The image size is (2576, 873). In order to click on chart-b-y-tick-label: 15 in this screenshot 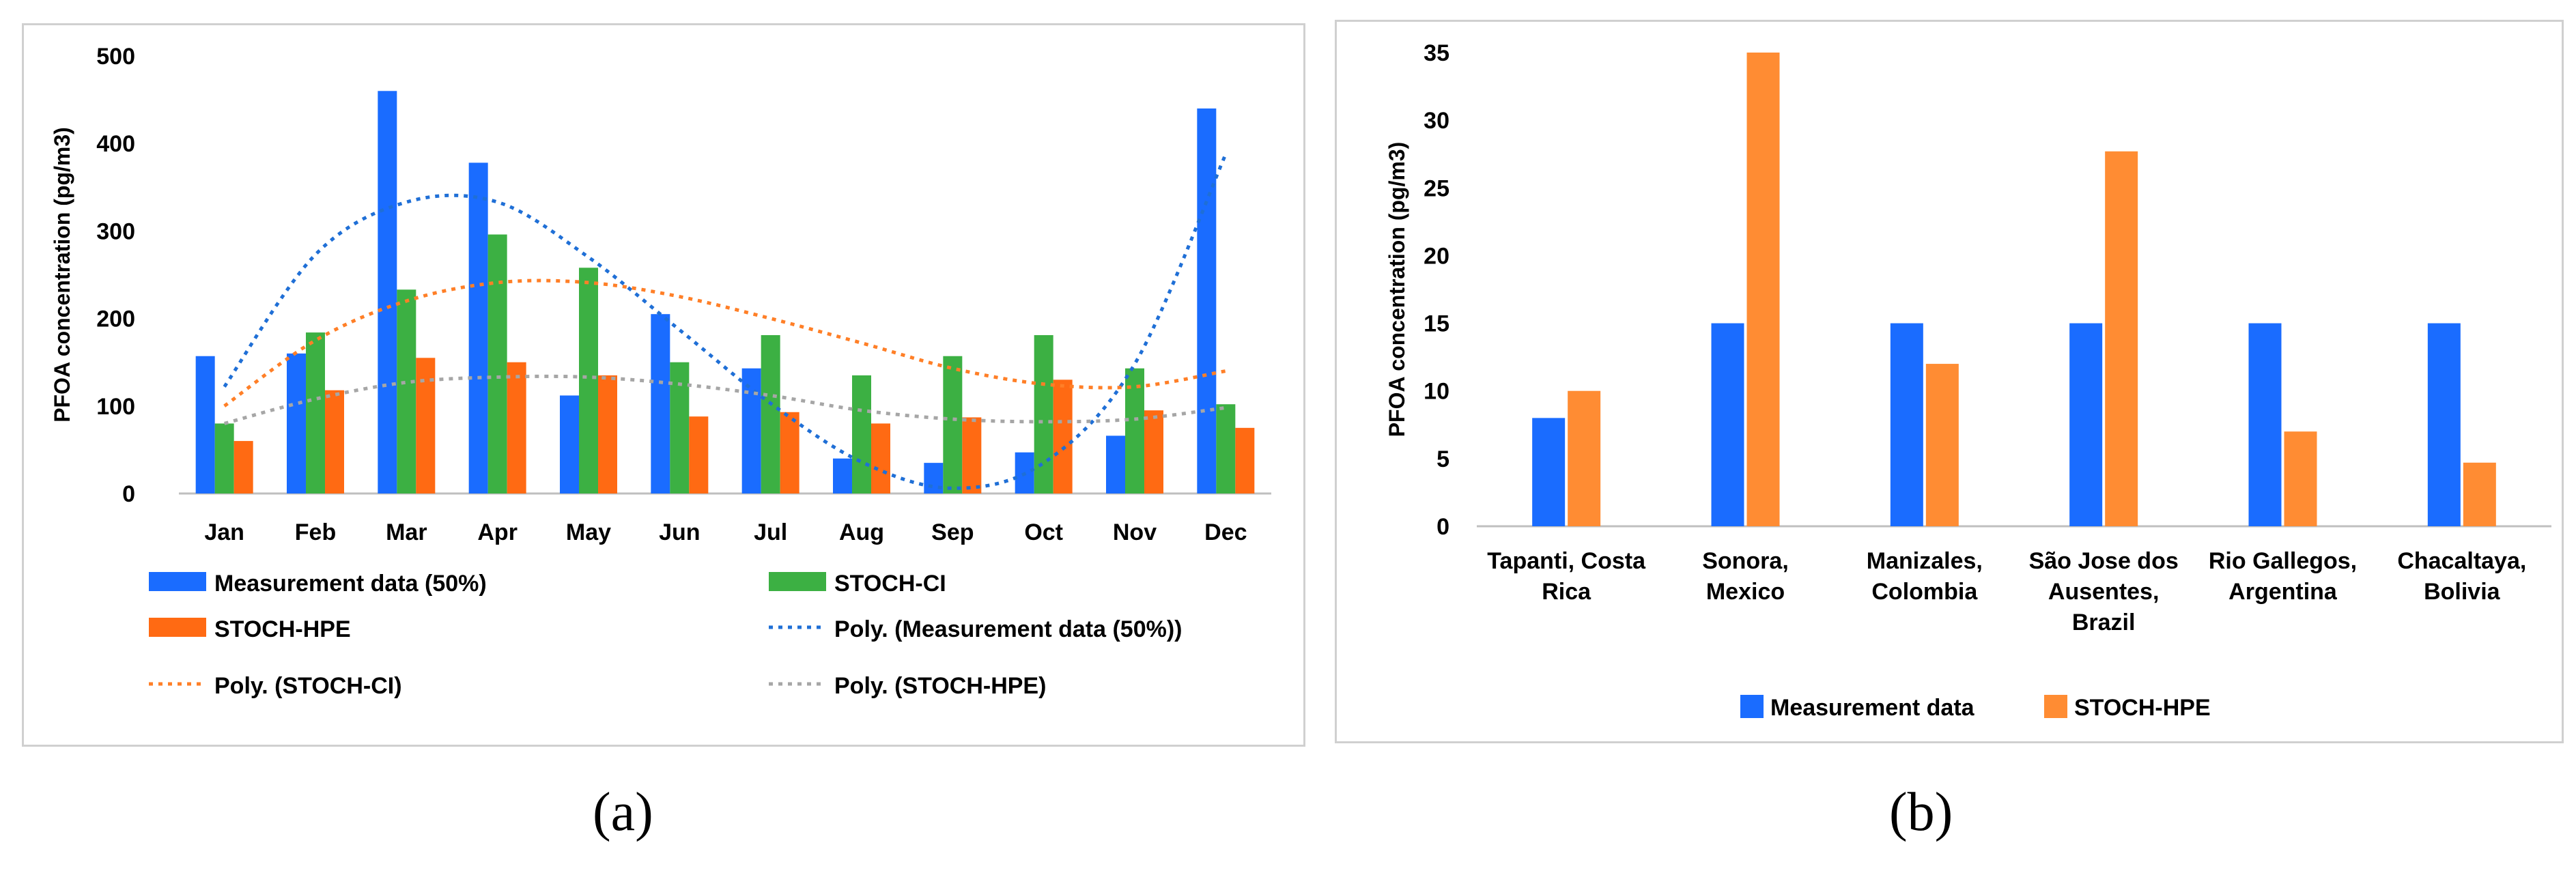, I will do `click(1436, 324)`.